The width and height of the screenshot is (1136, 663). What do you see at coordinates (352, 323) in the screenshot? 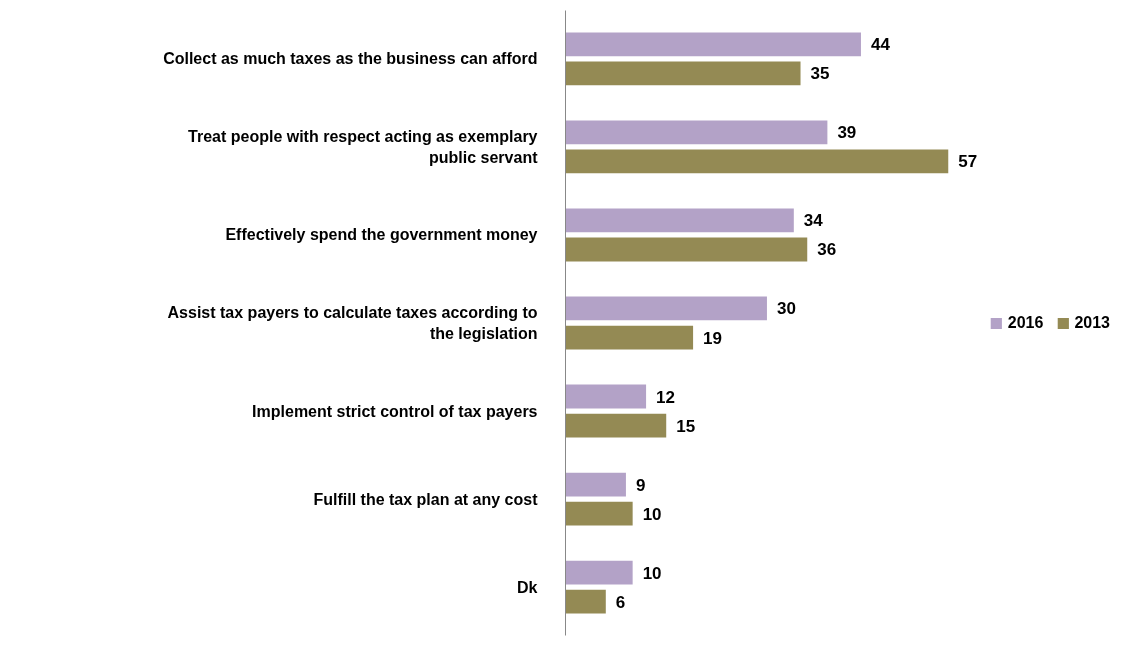
I see `y-tick-label: Assist tax payers to calculate taxes according to the legislation` at bounding box center [352, 323].